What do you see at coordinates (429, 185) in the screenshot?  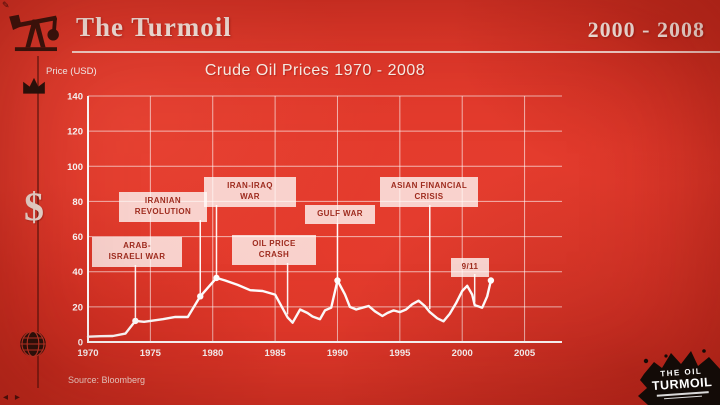 I see `event-label-line: ASIAN FINANCIAL` at bounding box center [429, 185].